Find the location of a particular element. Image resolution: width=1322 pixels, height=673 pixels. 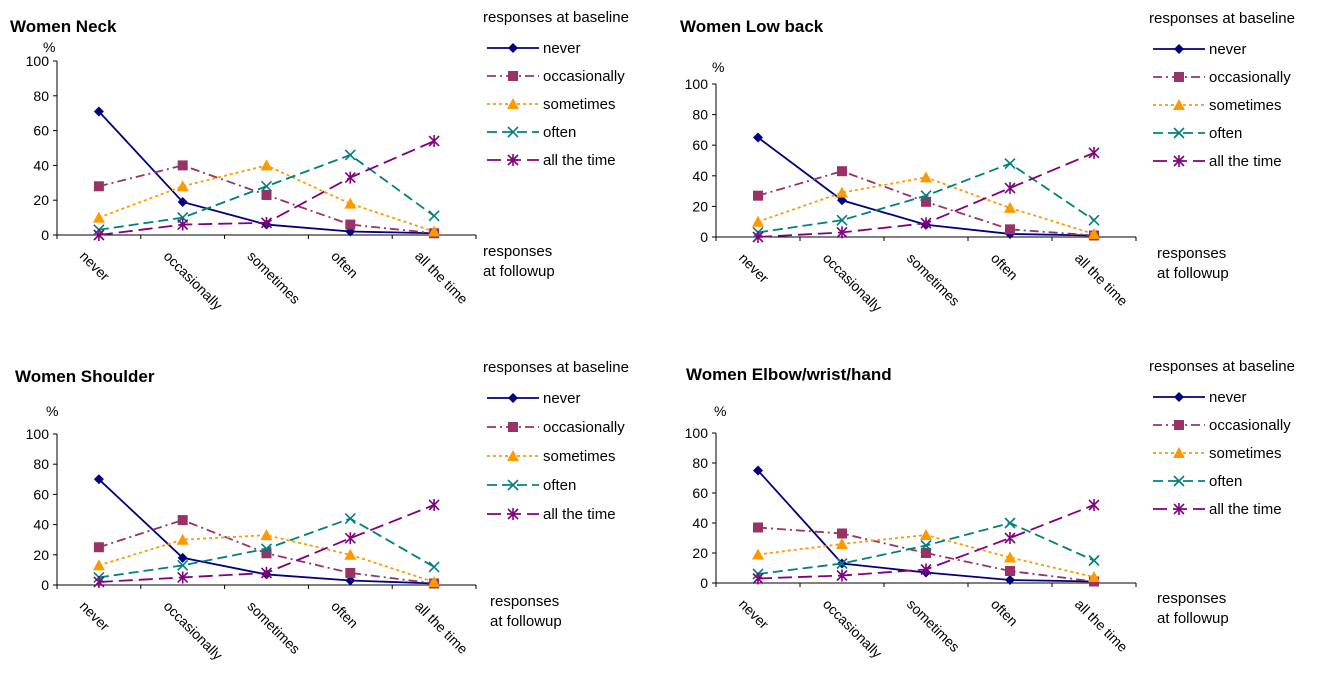

series-sometimes is located at coordinates (266, 558).